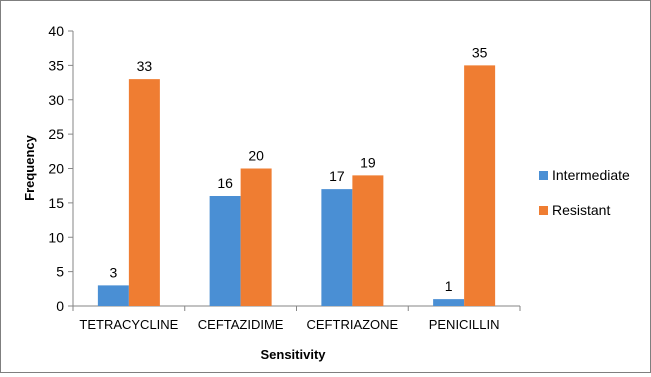 The height and width of the screenshot is (377, 651). I want to click on y-tick-label: 5, so click(60, 272).